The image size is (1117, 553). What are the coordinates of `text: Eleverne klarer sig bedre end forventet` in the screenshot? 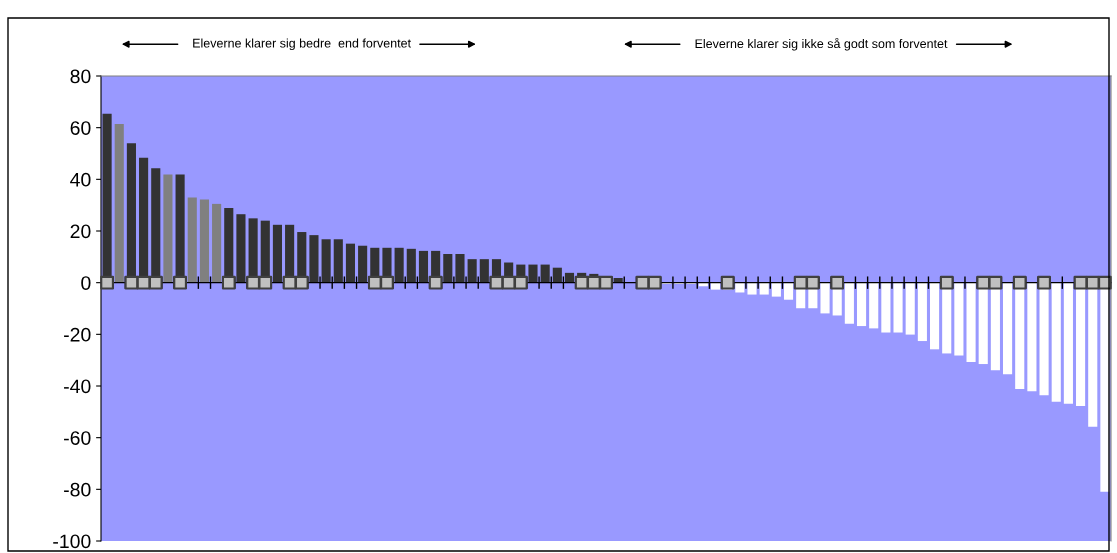 It's located at (302, 44).